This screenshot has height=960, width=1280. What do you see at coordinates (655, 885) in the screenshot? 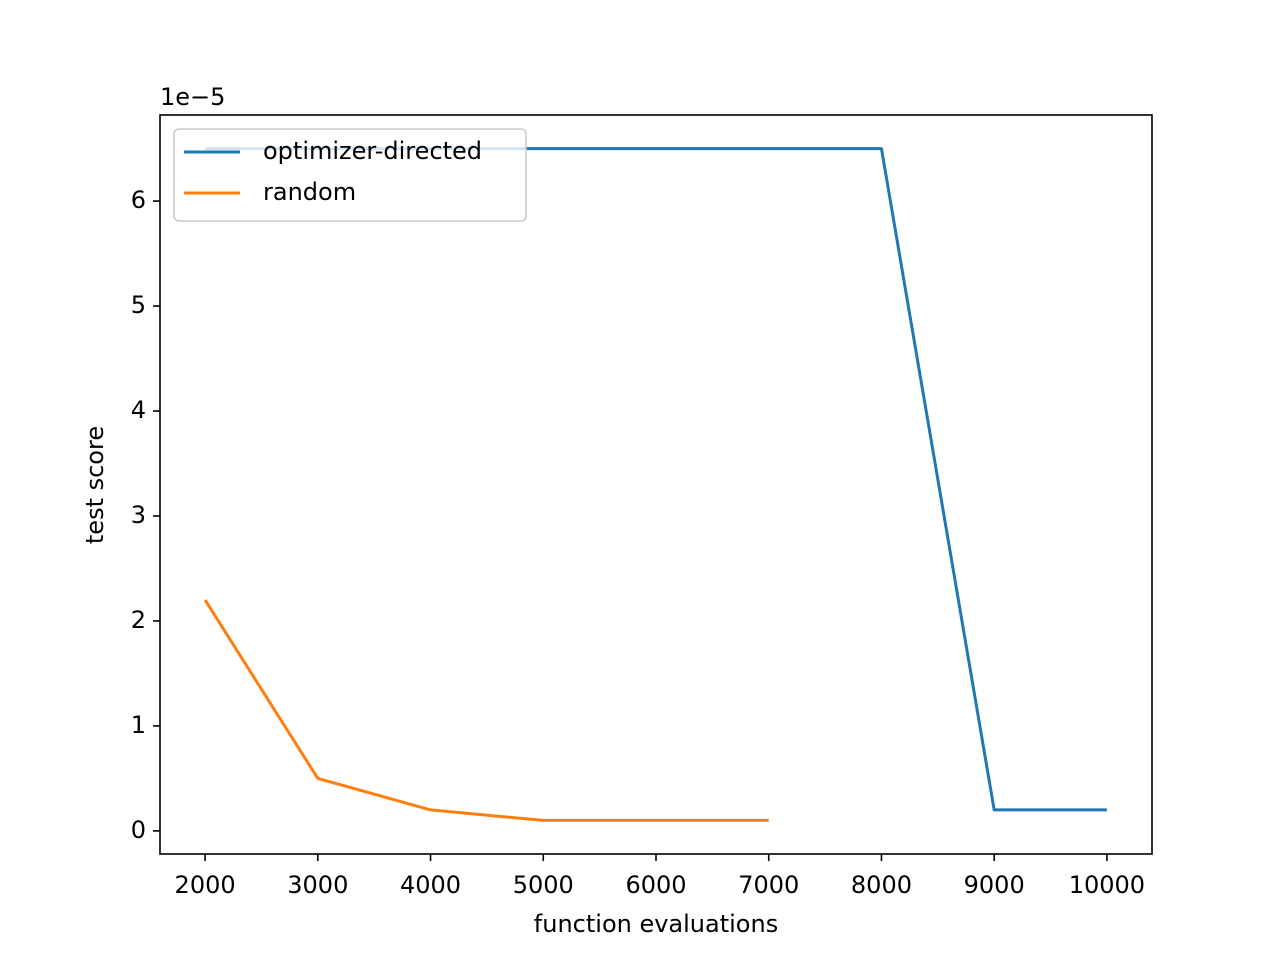
I see `x-tick-label: 6000` at bounding box center [655, 885].